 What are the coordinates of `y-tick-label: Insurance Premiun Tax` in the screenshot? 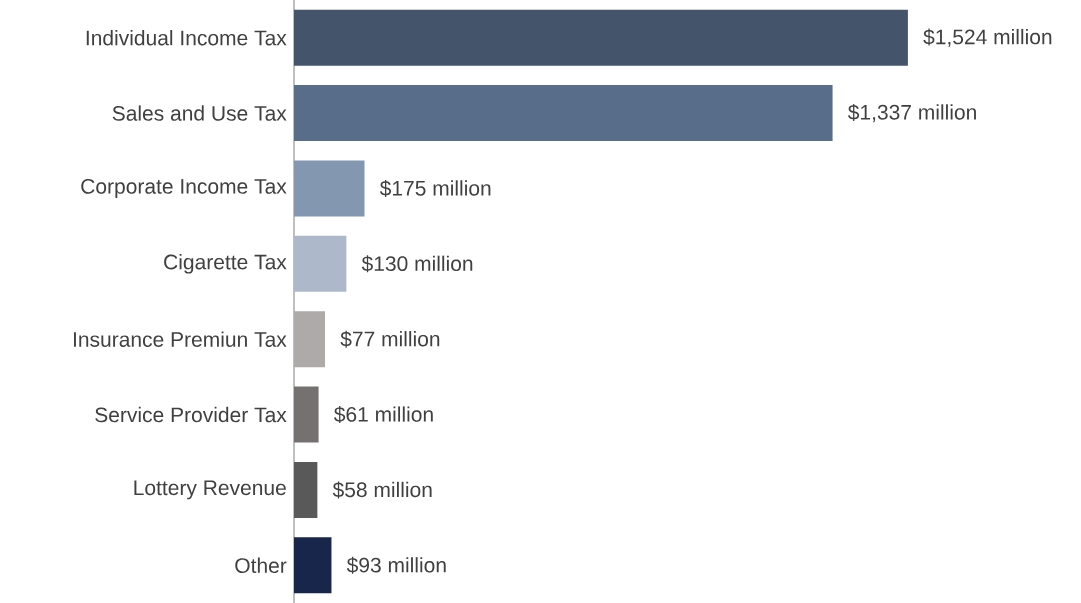 It's located at (180, 339).